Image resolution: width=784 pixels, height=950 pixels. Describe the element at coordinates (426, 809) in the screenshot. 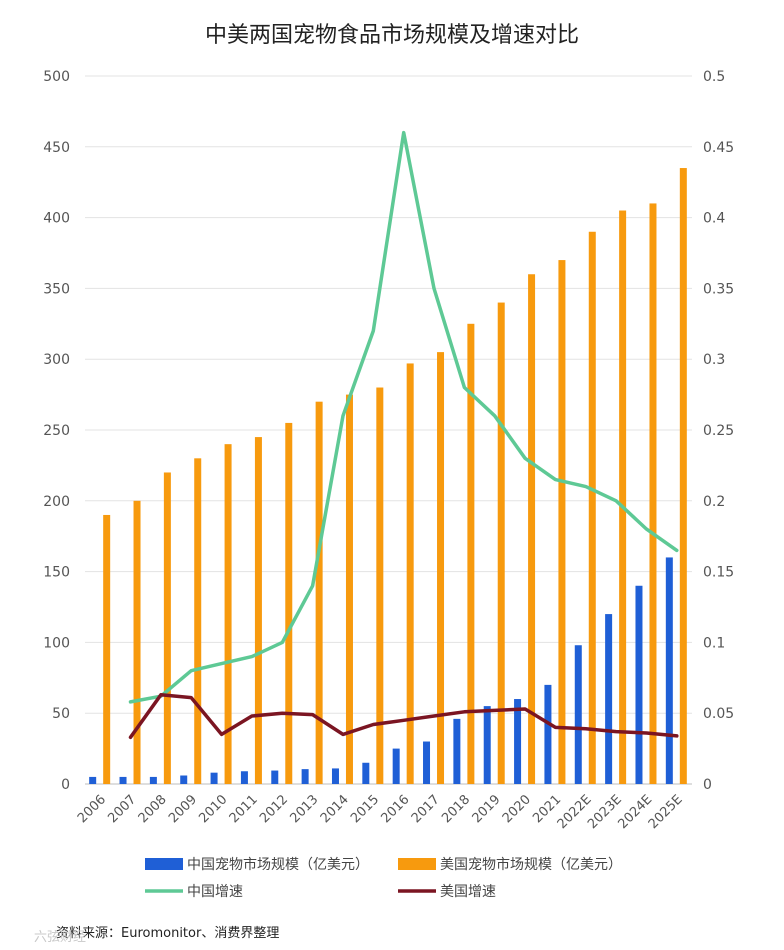

I see `x-tick-label: 2017` at that location.